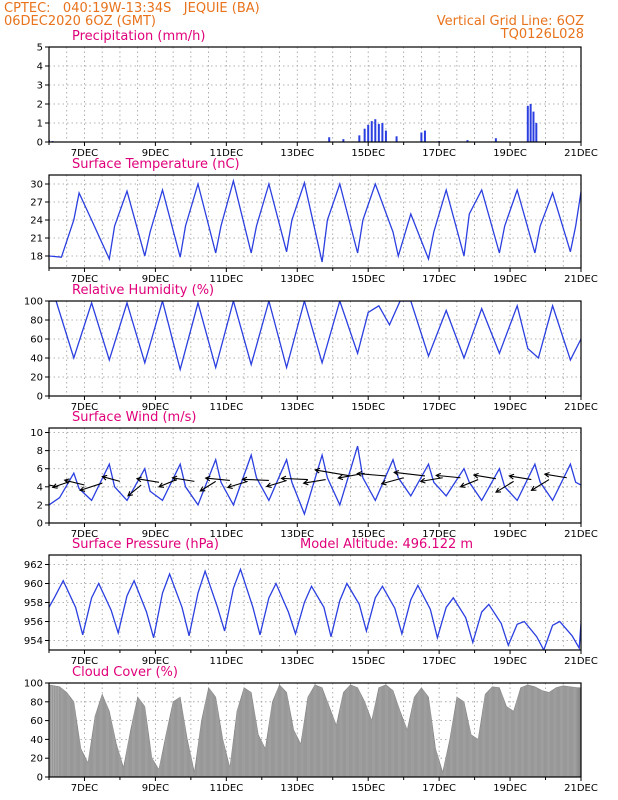 The width and height of the screenshot is (618, 800). I want to click on humidity-ytick-label: 80, so click(36, 321).